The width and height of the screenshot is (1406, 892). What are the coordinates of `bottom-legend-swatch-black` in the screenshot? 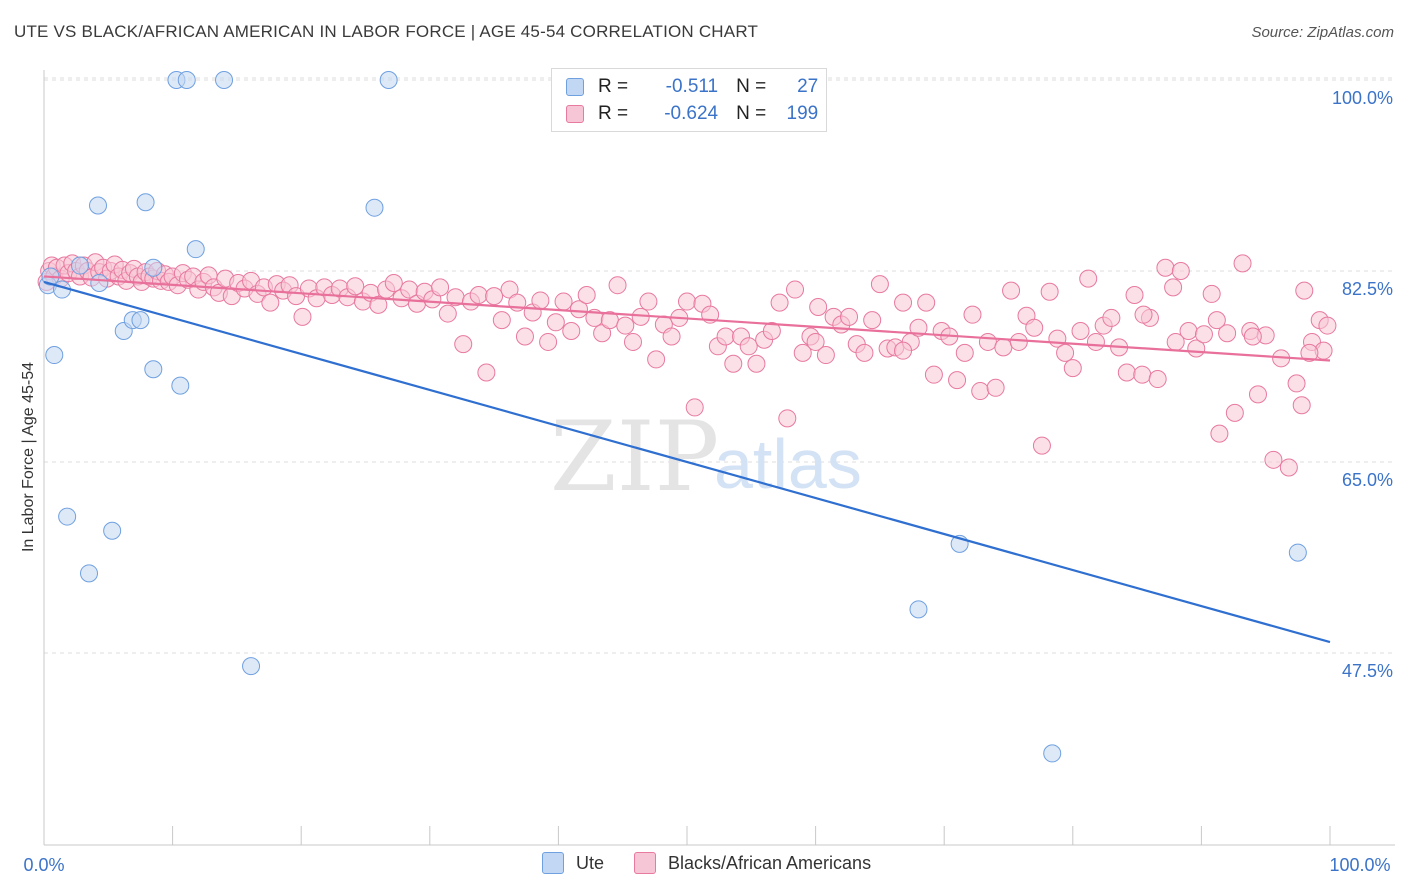 It's located at (645, 863).